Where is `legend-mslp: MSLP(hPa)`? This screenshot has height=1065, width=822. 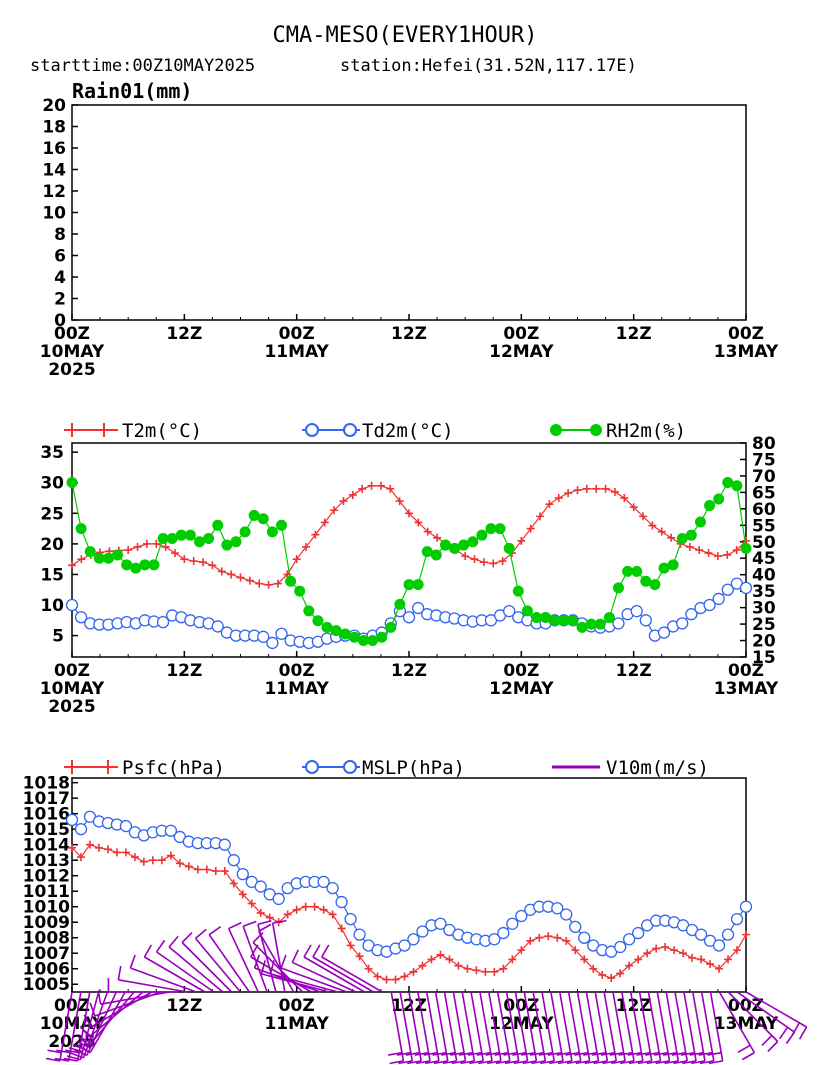
legend-mslp: MSLP(hPa) is located at coordinates (383, 768).